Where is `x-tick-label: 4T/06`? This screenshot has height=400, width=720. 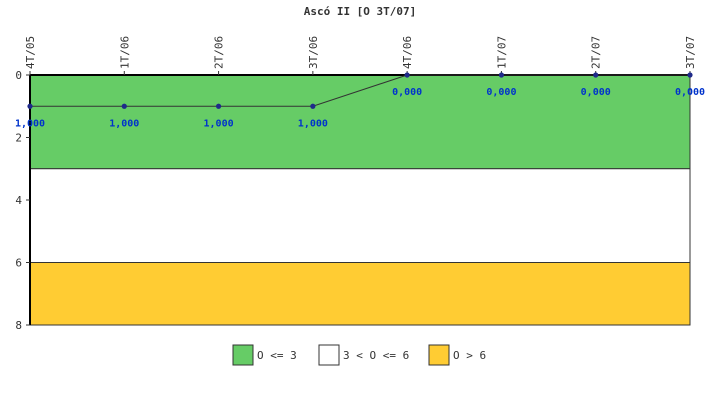 x-tick-label: 4T/06 is located at coordinates (407, 52).